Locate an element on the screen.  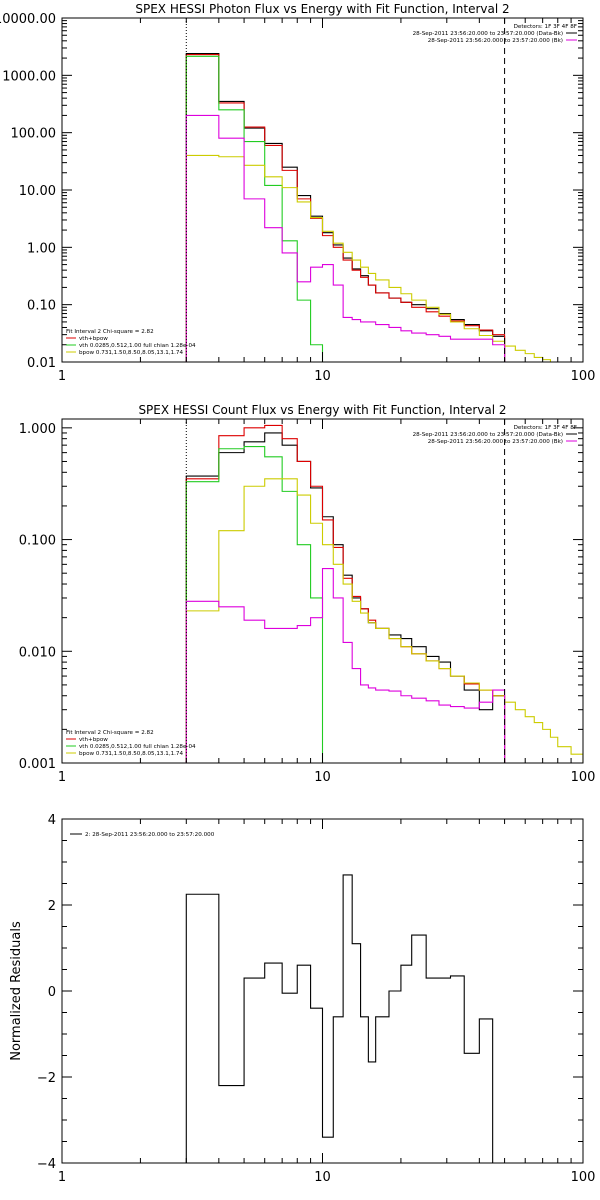
y-tick-label: 0 is located at coordinates (52, 992).